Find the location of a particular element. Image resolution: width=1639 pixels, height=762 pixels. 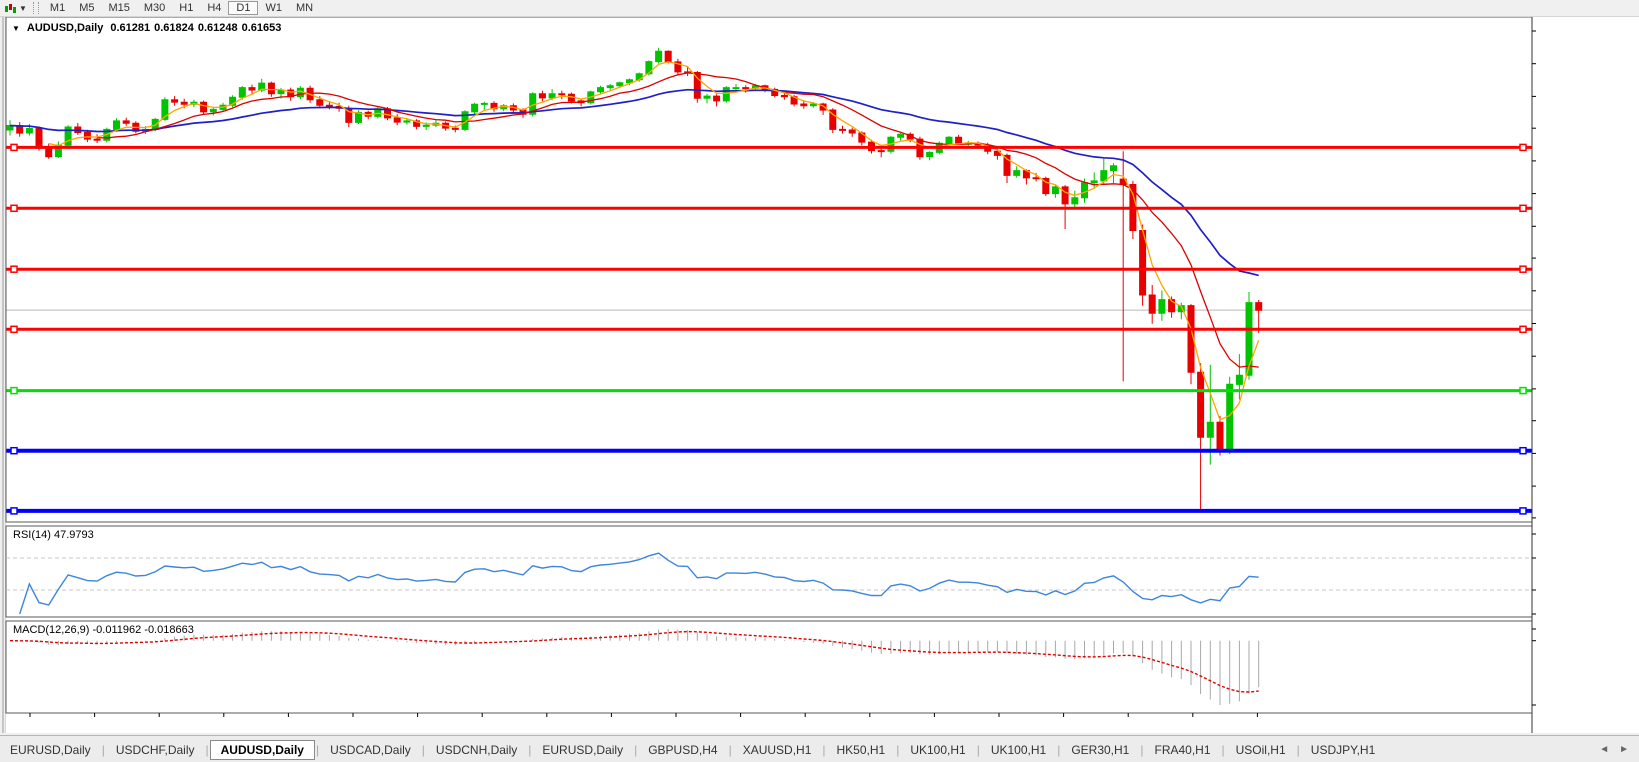

timeframe-button-h1: H1 is located at coordinates (186, 7).